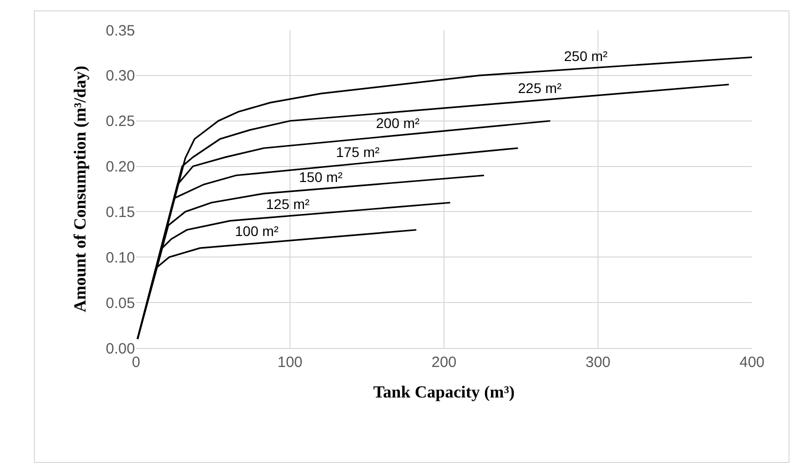 Image resolution: width=801 pixels, height=463 pixels. Describe the element at coordinates (398, 123) in the screenshot. I see `series-label: 200 m²` at that location.